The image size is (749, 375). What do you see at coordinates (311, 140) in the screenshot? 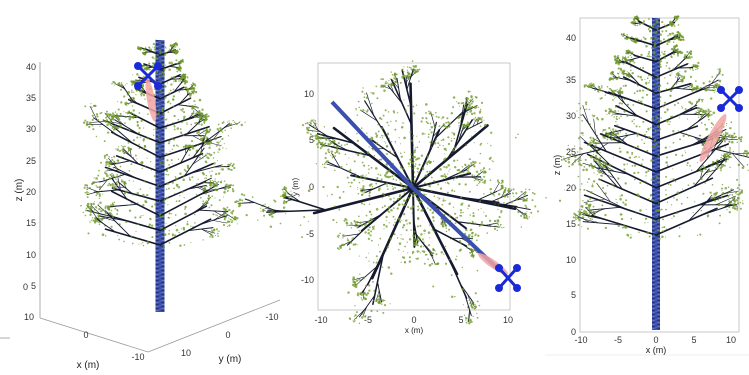
I see `panel-top-y-tick: 5` at bounding box center [311, 140].